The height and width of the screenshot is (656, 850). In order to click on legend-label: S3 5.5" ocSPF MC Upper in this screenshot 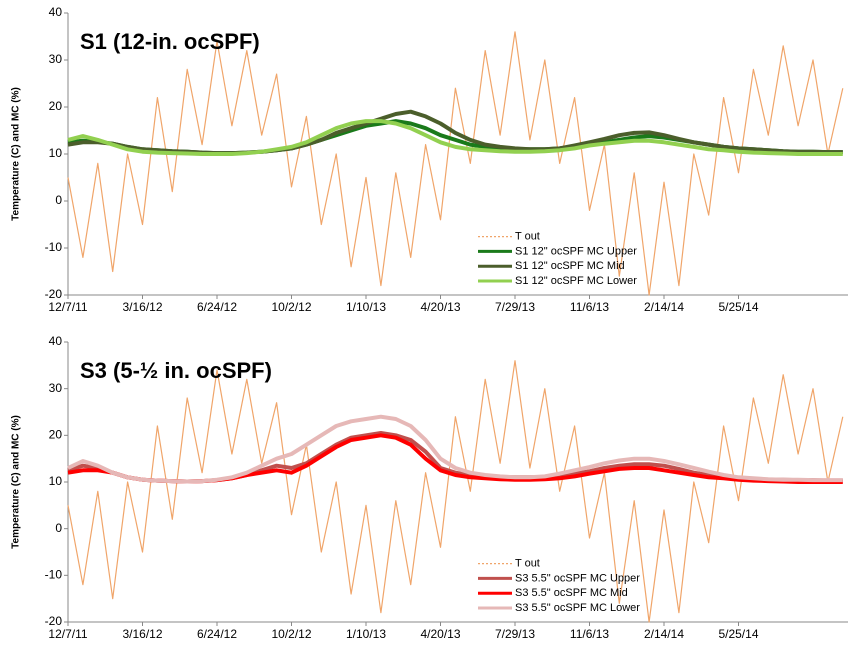, I will do `click(577, 578)`.